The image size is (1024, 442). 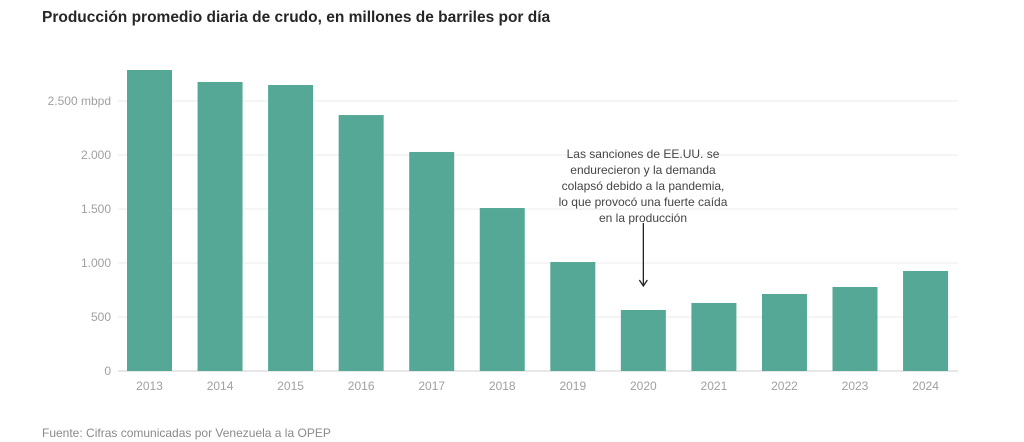 What do you see at coordinates (502, 289) in the screenshot?
I see `bar-2018` at bounding box center [502, 289].